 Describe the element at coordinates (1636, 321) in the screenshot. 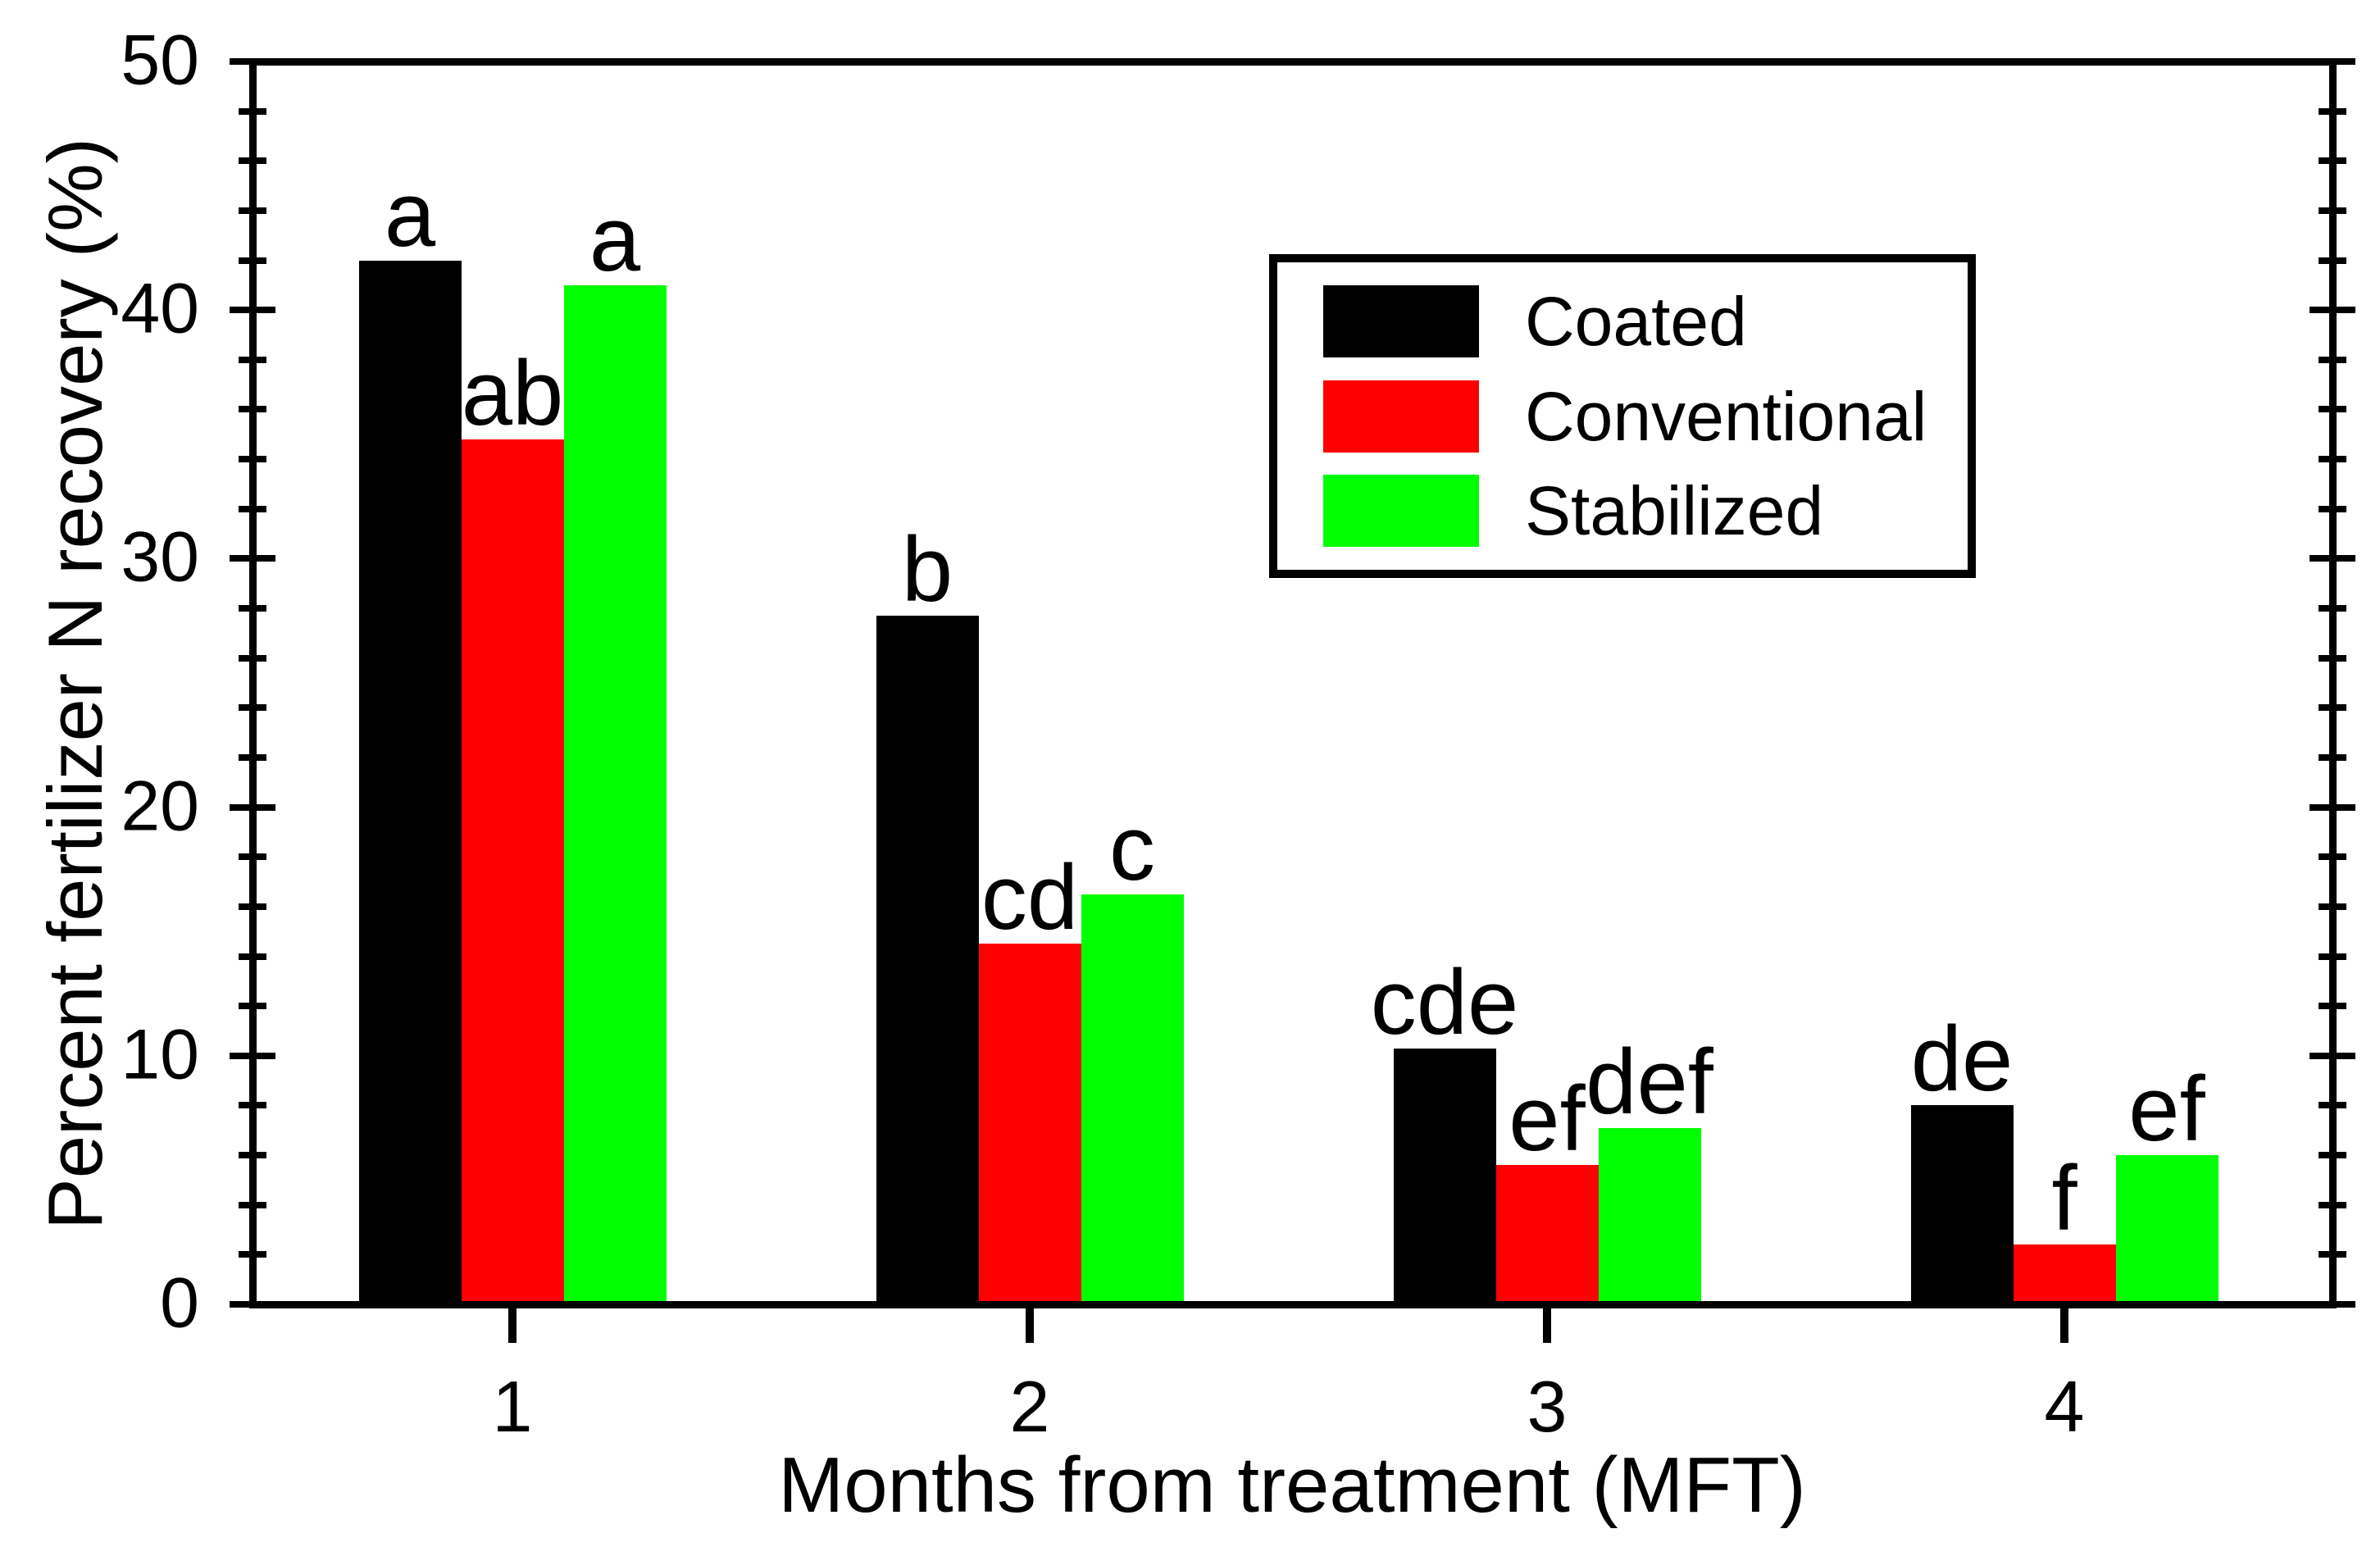

I see `legend-label: Coated` at that location.